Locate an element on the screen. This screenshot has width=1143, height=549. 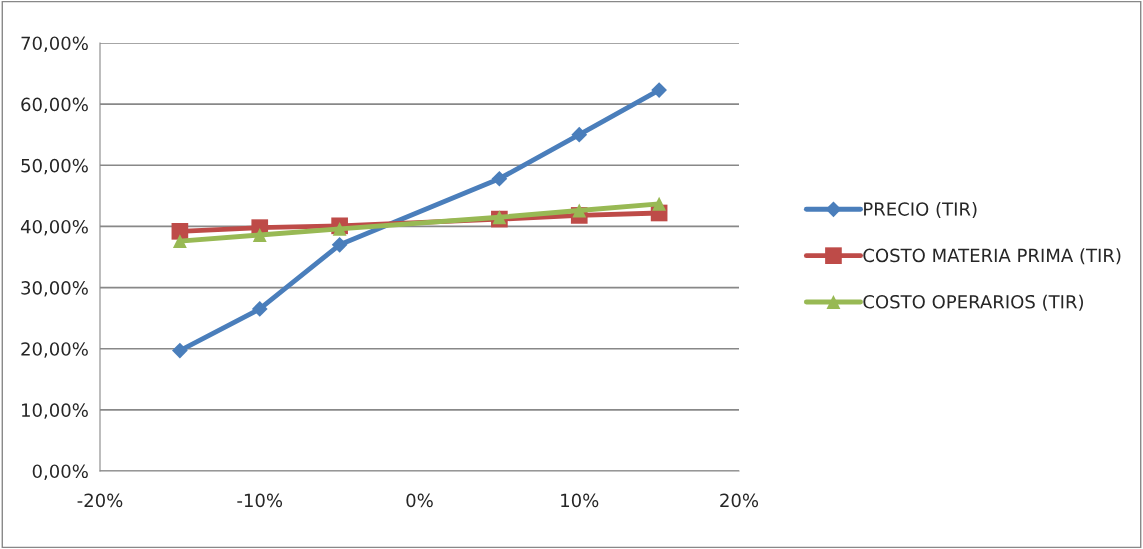
x-tick-label: -20% is located at coordinates (100, 500).